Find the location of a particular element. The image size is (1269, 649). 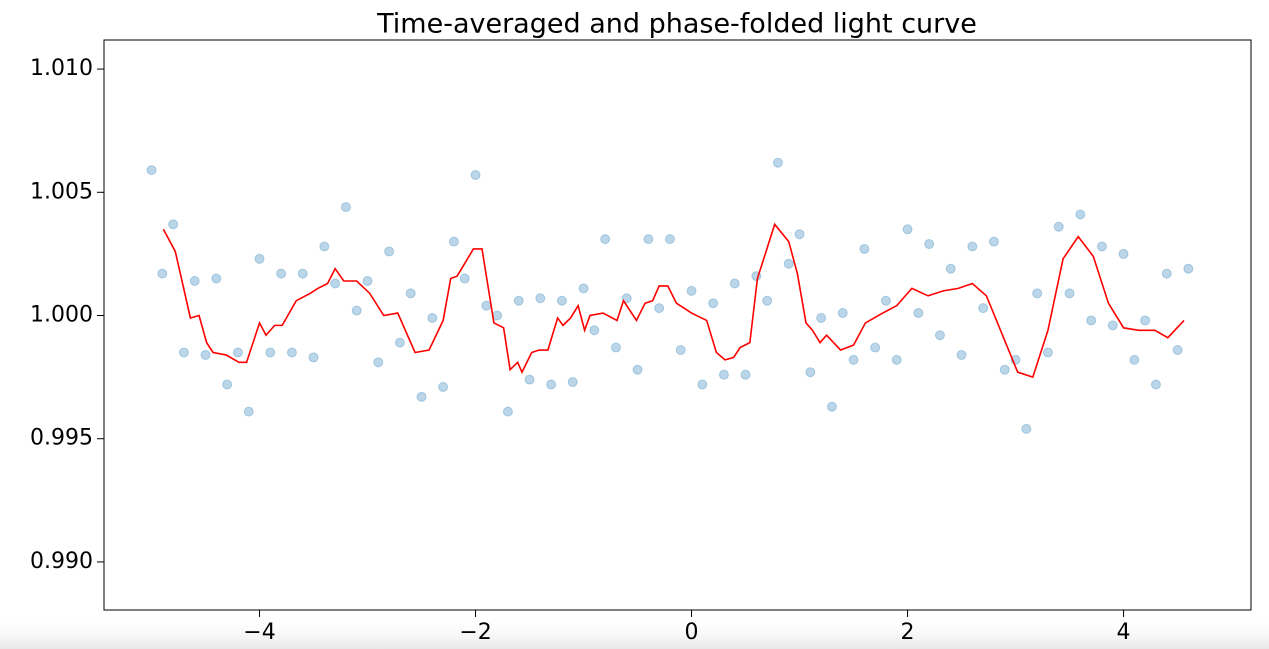

y-tick-label: 1.010 is located at coordinates (61, 68).